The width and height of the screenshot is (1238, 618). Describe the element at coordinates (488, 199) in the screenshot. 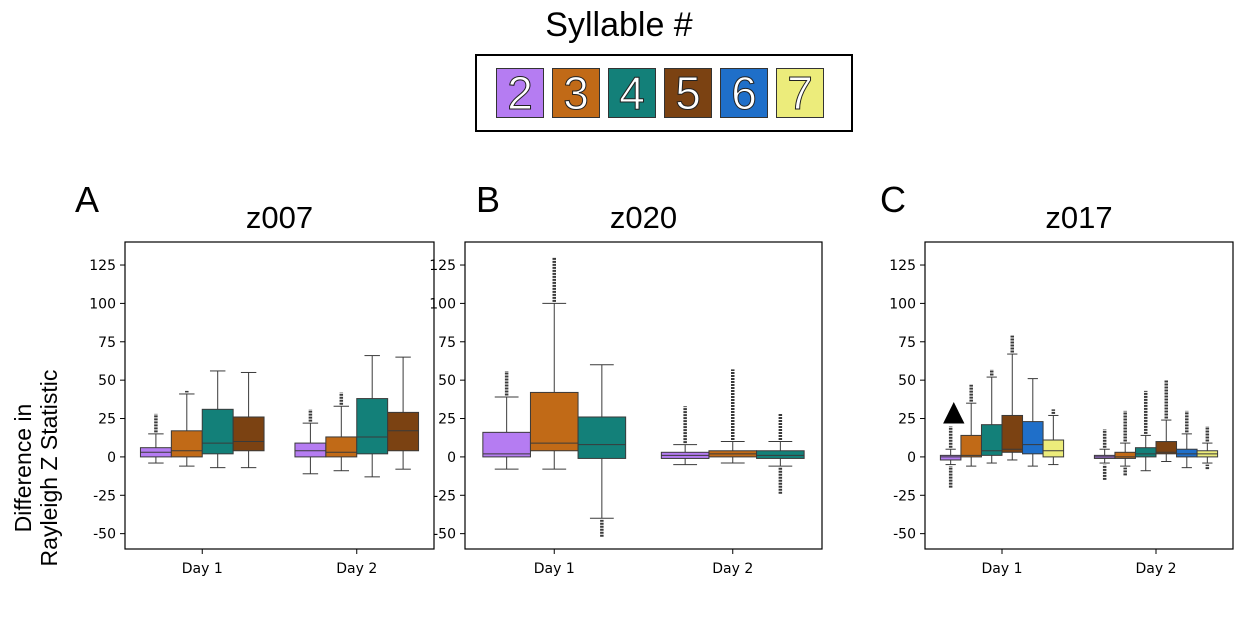

I see `panel-letter: B` at that location.